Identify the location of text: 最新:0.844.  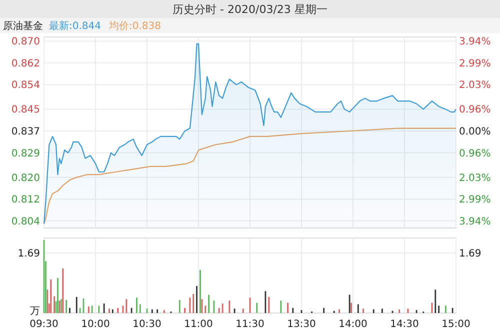
(75, 26).